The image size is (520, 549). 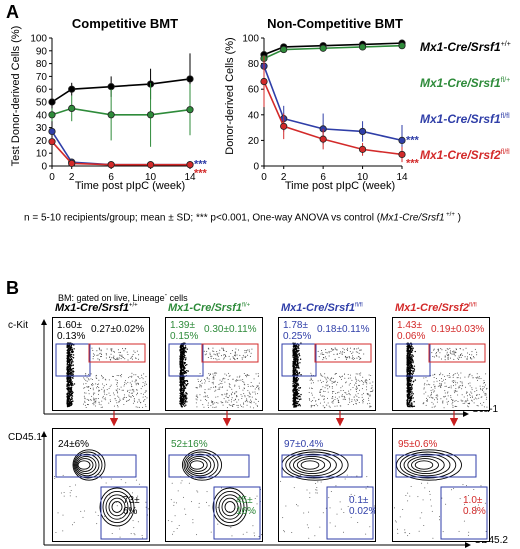 I want to click on chart1-xlabel: Time post pIpC (week), so click(x=130, y=186).